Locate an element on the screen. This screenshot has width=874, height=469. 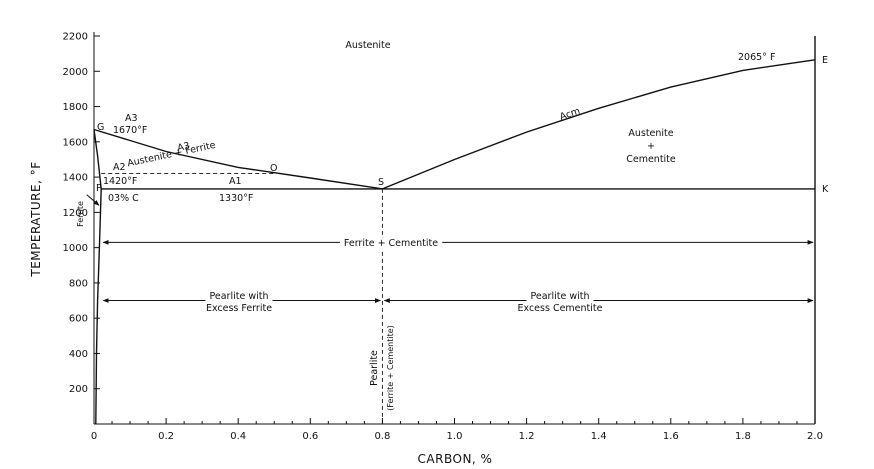
acm-line is located at coordinates (599, 124).